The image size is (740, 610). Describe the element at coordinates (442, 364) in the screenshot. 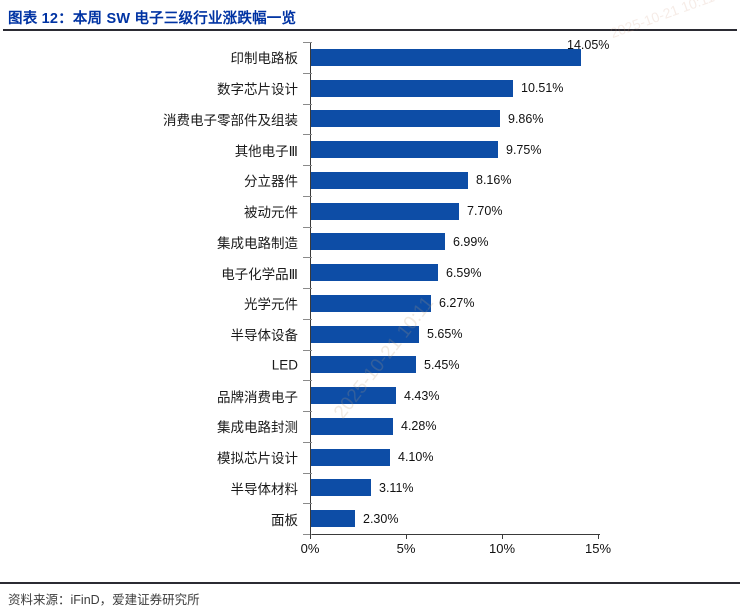

I see `value-label: 5.45%` at that location.